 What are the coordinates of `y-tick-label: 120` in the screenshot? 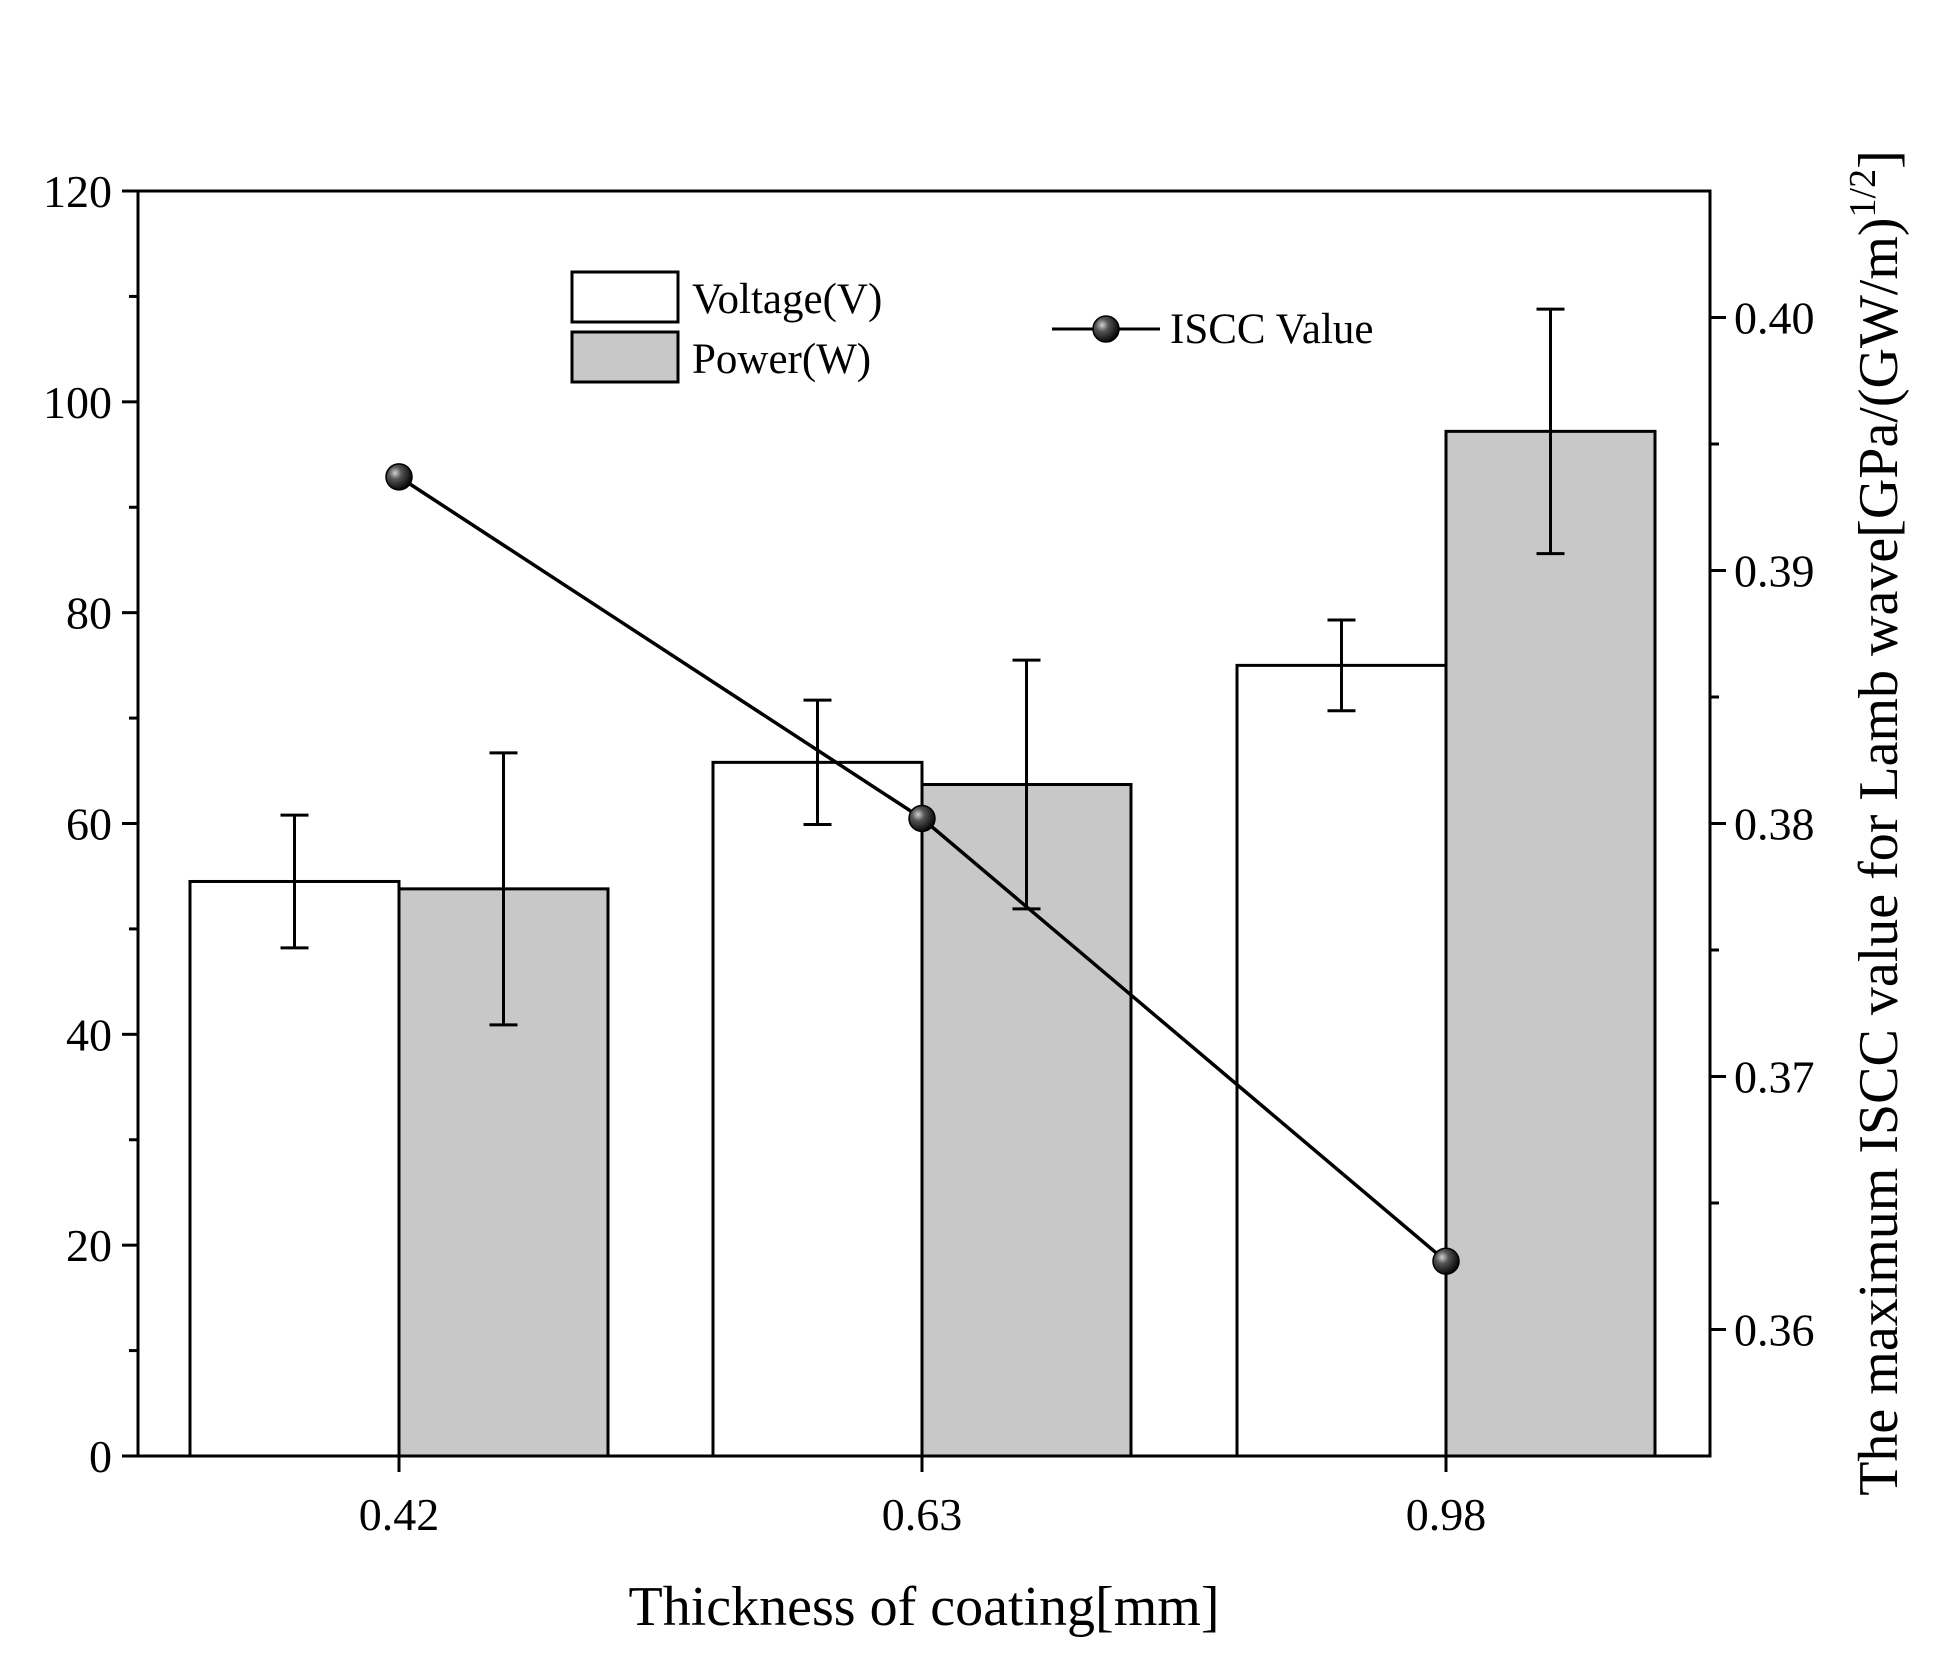 It's located at (77, 191).